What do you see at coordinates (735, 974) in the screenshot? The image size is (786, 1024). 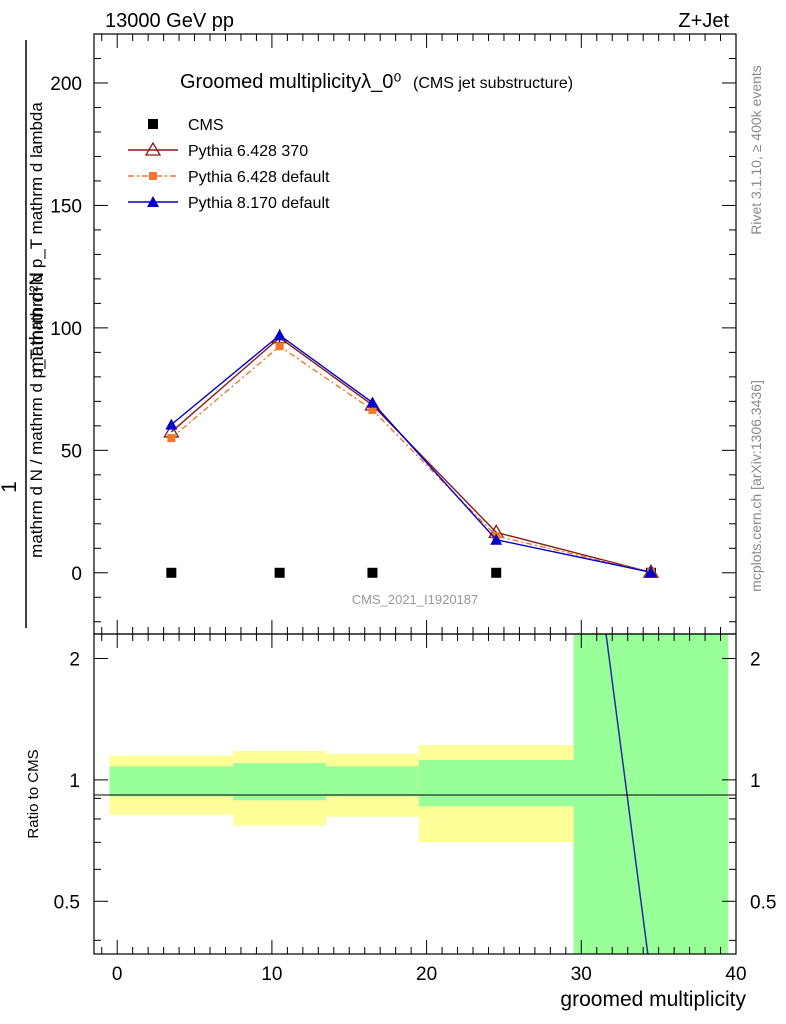 I see `x-tick-label: 40` at bounding box center [735, 974].